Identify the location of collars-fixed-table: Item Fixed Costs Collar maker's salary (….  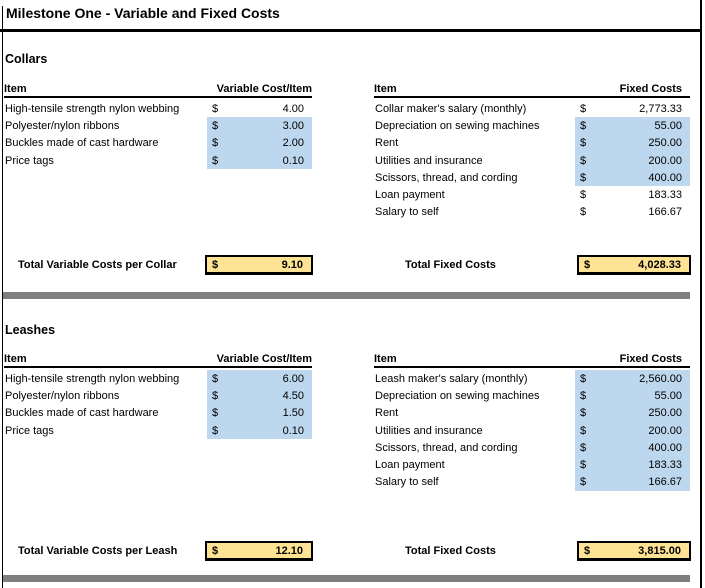
(532, 150).